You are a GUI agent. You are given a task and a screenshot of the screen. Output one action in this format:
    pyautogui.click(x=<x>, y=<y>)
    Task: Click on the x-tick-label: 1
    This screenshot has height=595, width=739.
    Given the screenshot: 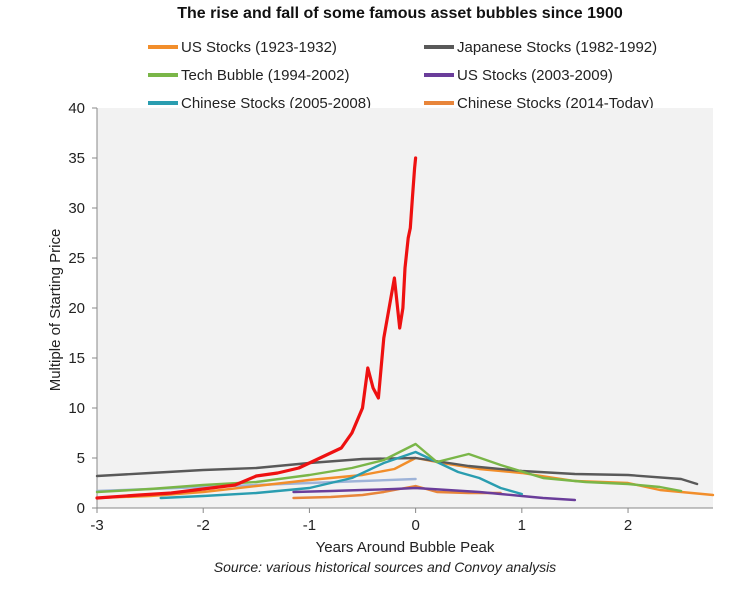 What is the action you would take?
    pyautogui.click(x=522, y=525)
    